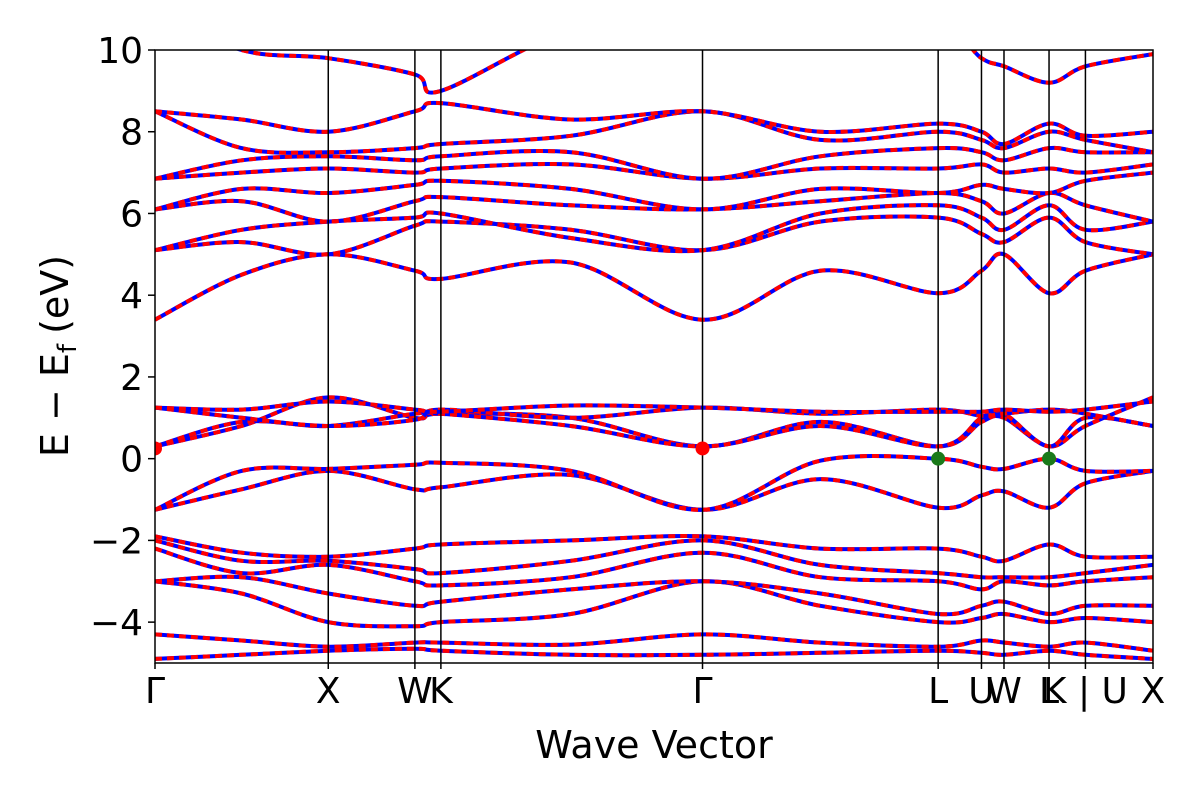  Describe the element at coordinates (131, 460) in the screenshot. I see `y-tick-label: 0` at that location.